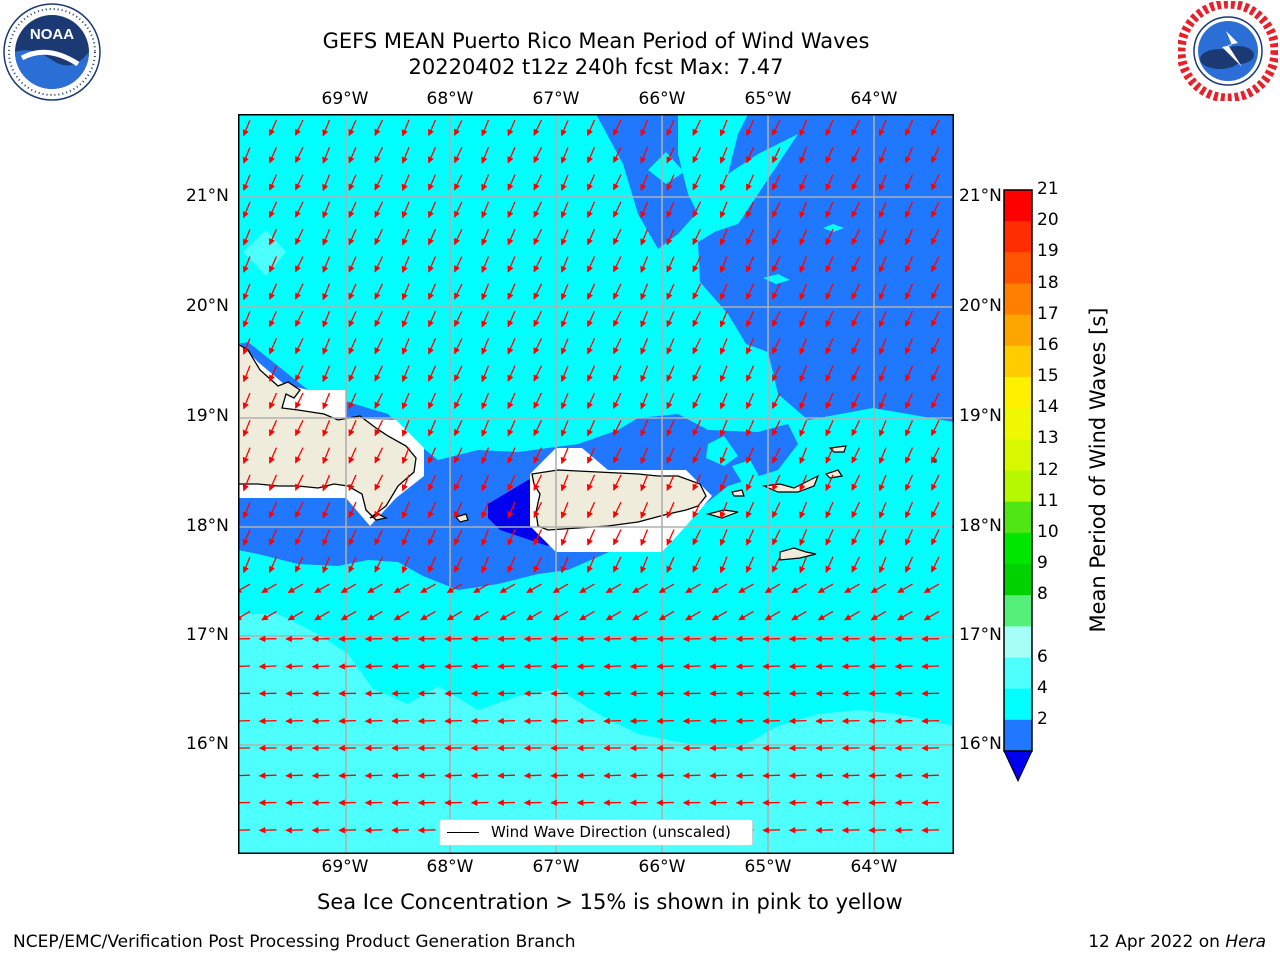 This screenshot has width=1280, height=960. Describe the element at coordinates (461, 518) in the screenshot. I see `land-mona-island` at that location.